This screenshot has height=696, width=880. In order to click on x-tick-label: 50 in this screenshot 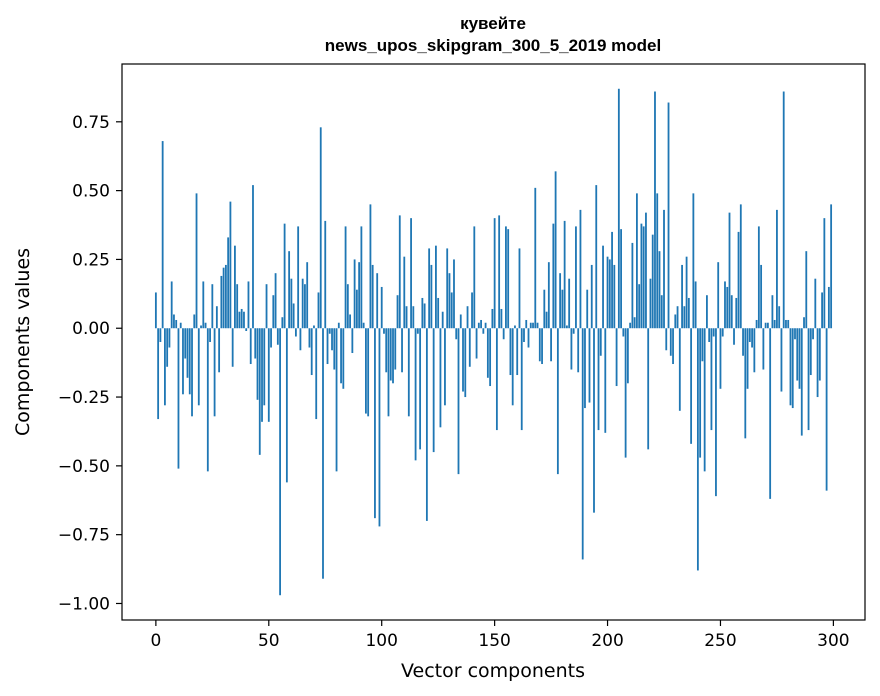, I will do `click(269, 641)`.